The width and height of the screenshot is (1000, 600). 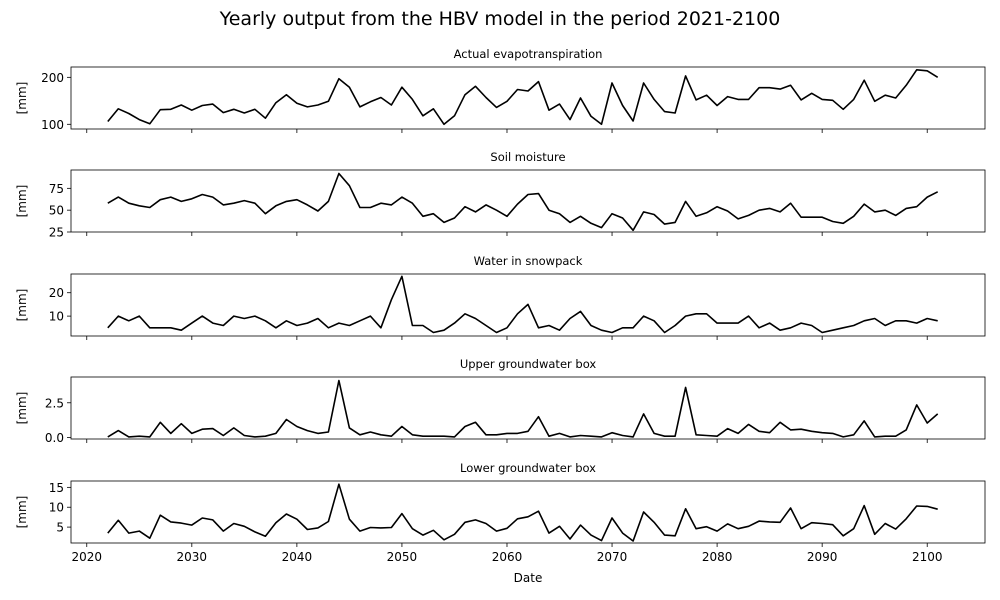 I want to click on x-tick-label: 2070, so click(x=612, y=557).